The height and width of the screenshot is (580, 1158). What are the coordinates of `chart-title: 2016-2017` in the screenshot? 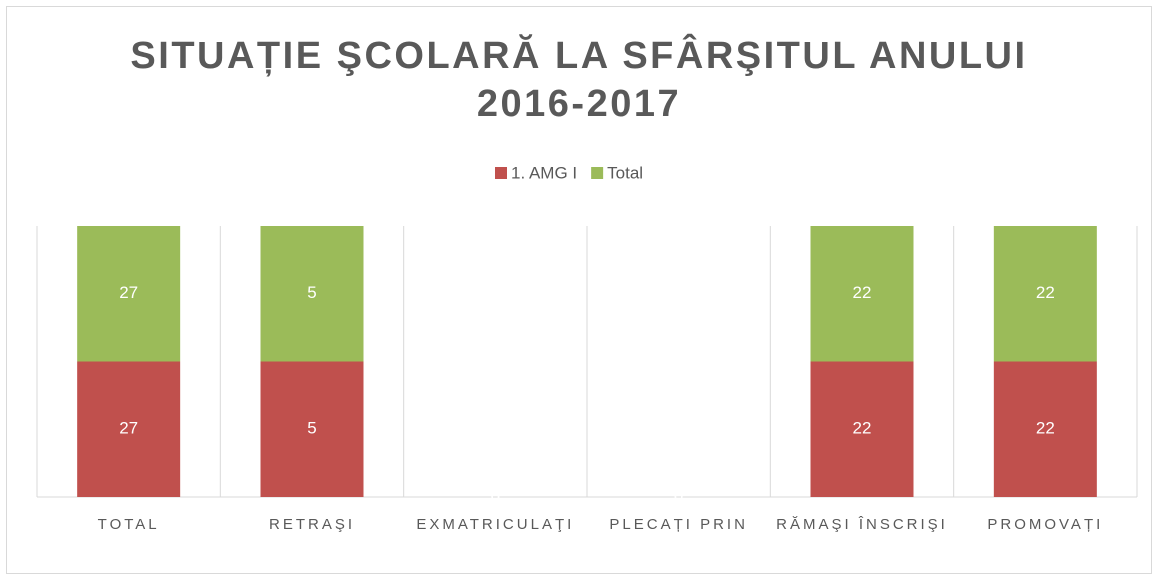 It's located at (579, 104).